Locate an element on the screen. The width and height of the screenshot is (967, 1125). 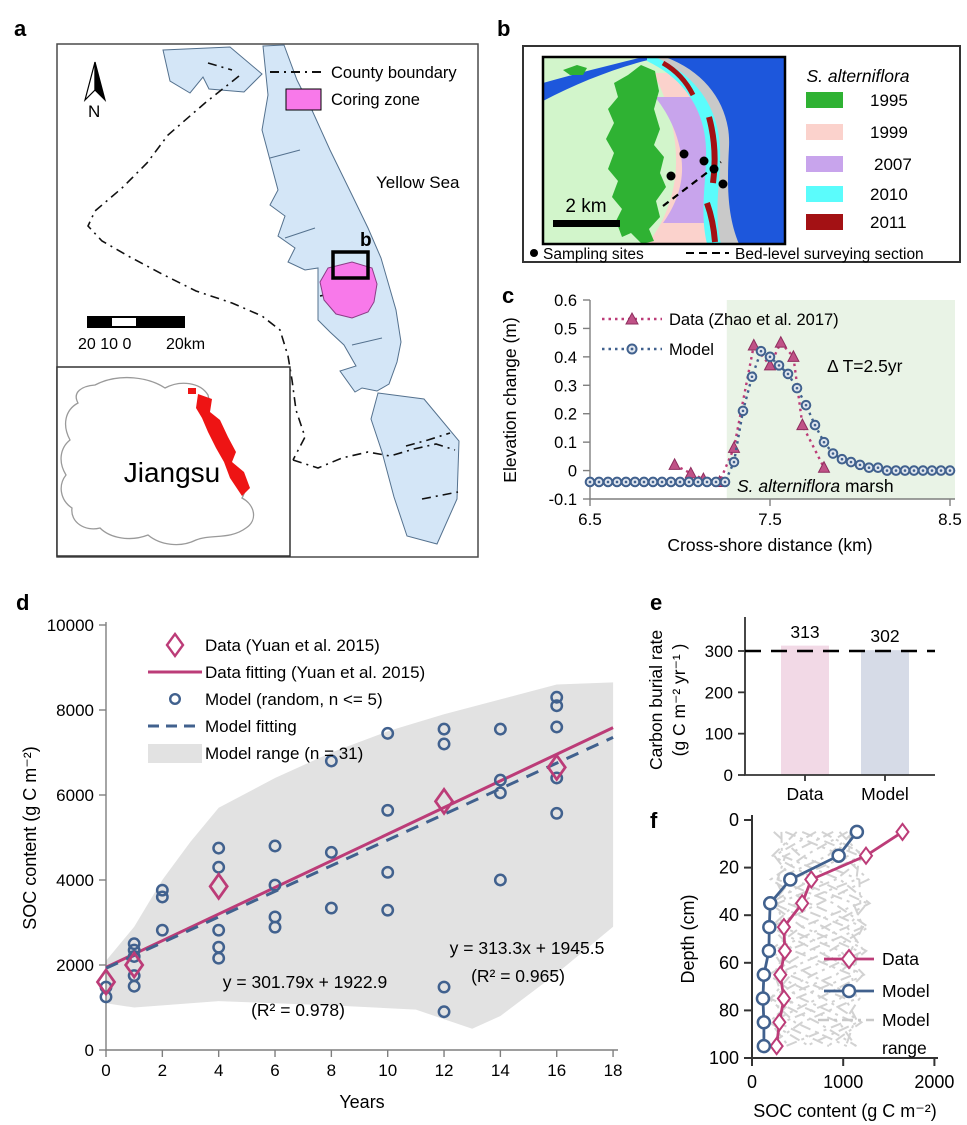
alterniflora-legend-title: S. alterniflora is located at coordinates (857, 76).